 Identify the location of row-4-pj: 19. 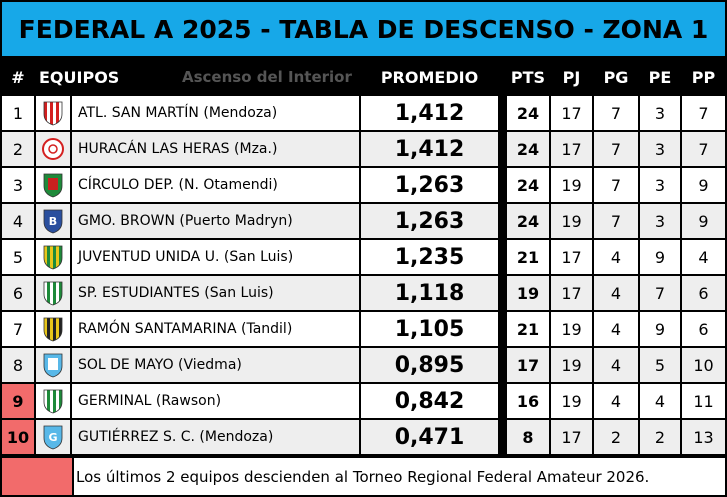
(571, 221).